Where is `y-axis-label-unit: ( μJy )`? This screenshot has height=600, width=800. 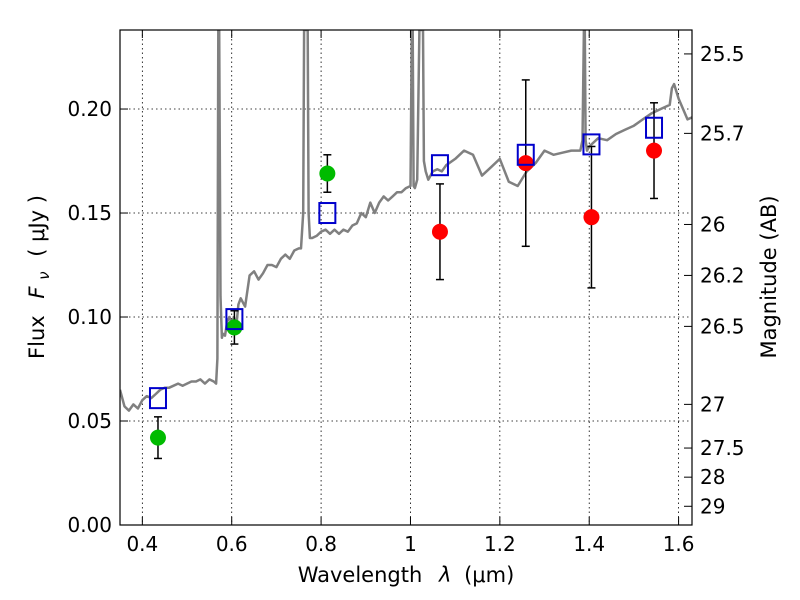
y-axis-label-unit: ( μJy ) is located at coordinates (37, 226).